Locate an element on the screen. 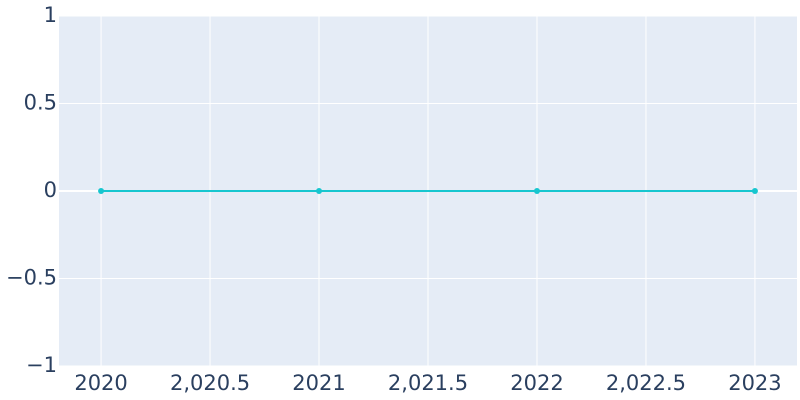 This screenshot has height=400, width=800. x-tick-label: 2020 is located at coordinates (100, 383).